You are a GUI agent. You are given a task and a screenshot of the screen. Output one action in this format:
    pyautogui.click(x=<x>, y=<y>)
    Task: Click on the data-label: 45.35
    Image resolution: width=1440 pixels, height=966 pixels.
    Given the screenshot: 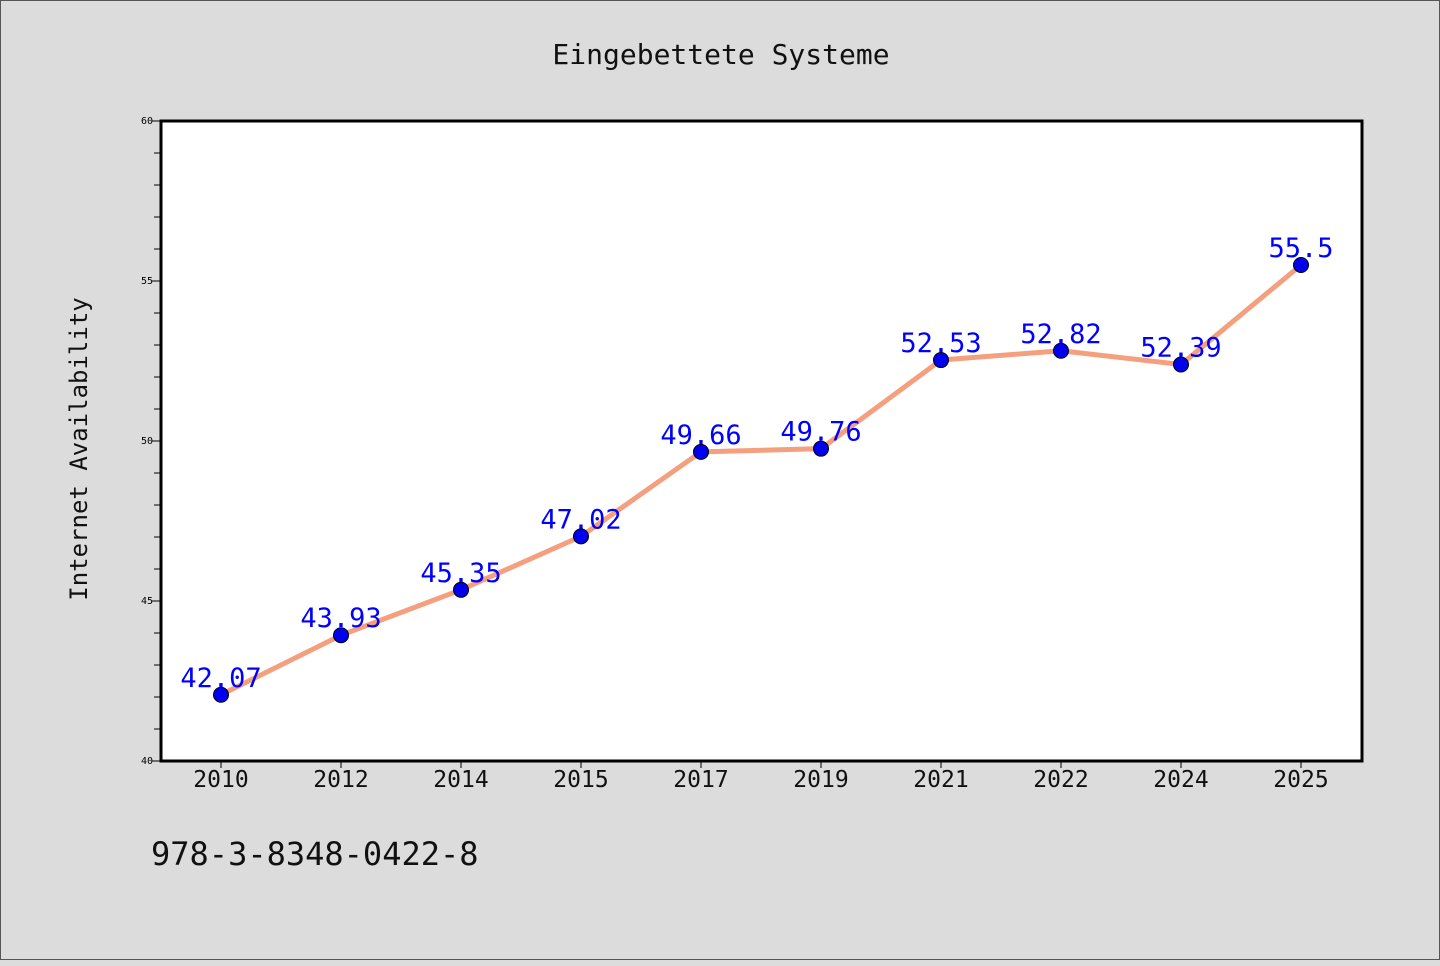 What is the action you would take?
    pyautogui.click(x=460, y=573)
    